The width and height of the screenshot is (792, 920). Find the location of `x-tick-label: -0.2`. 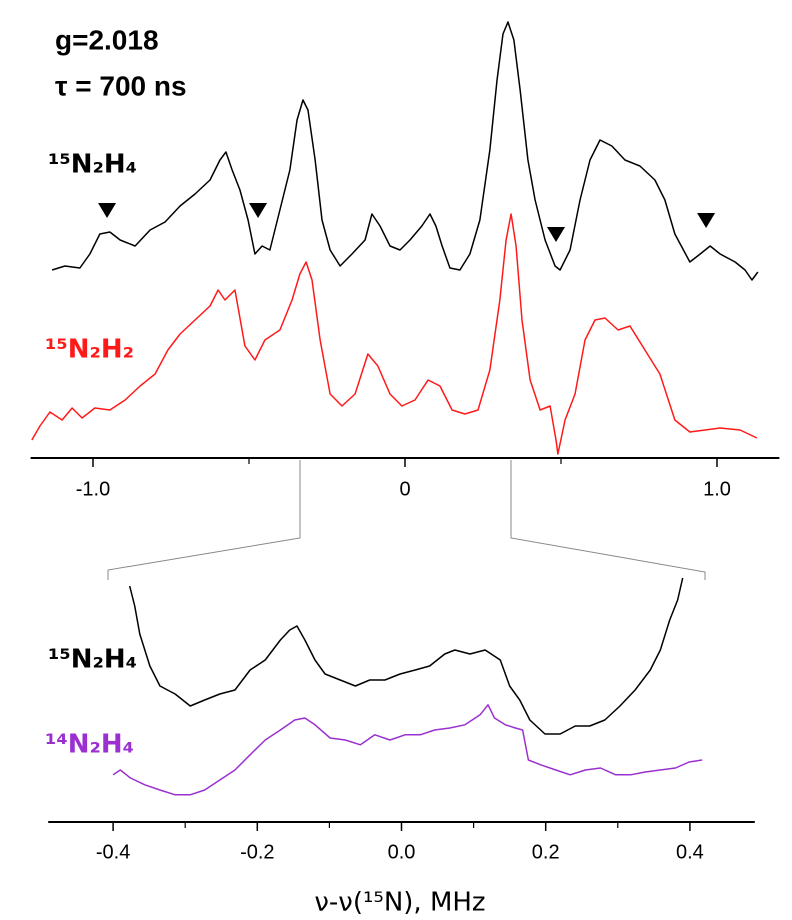

x-tick-label: -0.2 is located at coordinates (257, 852).